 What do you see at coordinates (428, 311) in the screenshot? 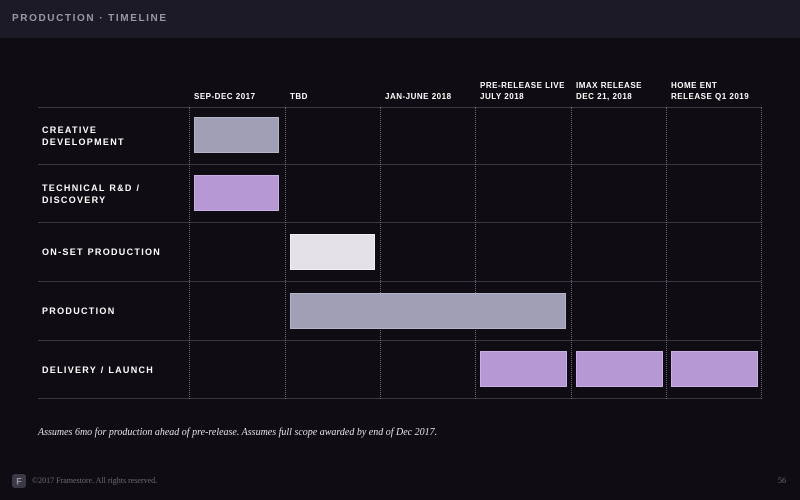
I see `bar-production` at bounding box center [428, 311].